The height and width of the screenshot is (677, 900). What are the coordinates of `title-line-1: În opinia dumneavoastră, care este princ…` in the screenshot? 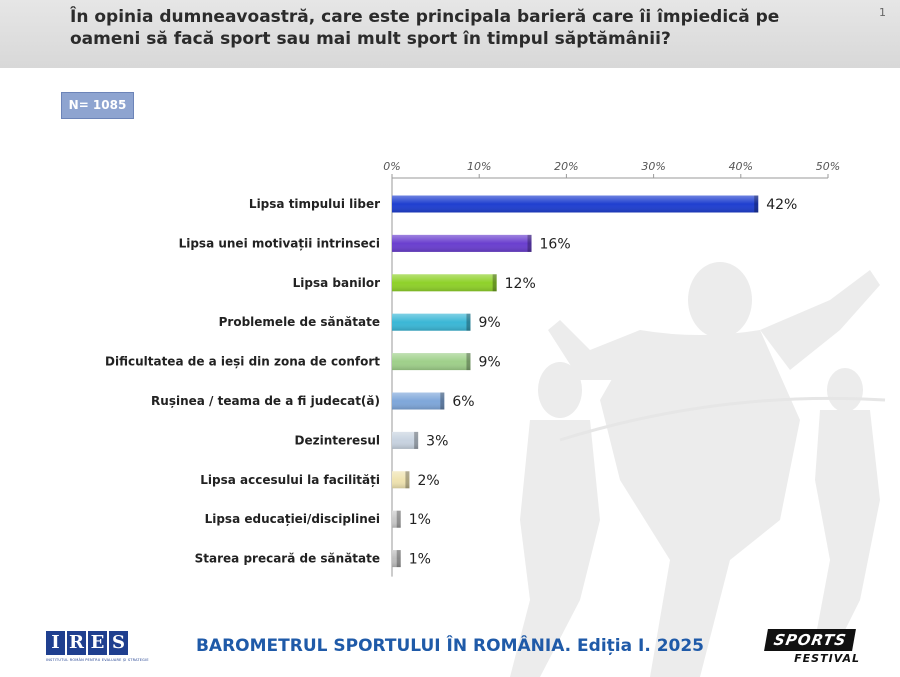 It's located at (425, 17).